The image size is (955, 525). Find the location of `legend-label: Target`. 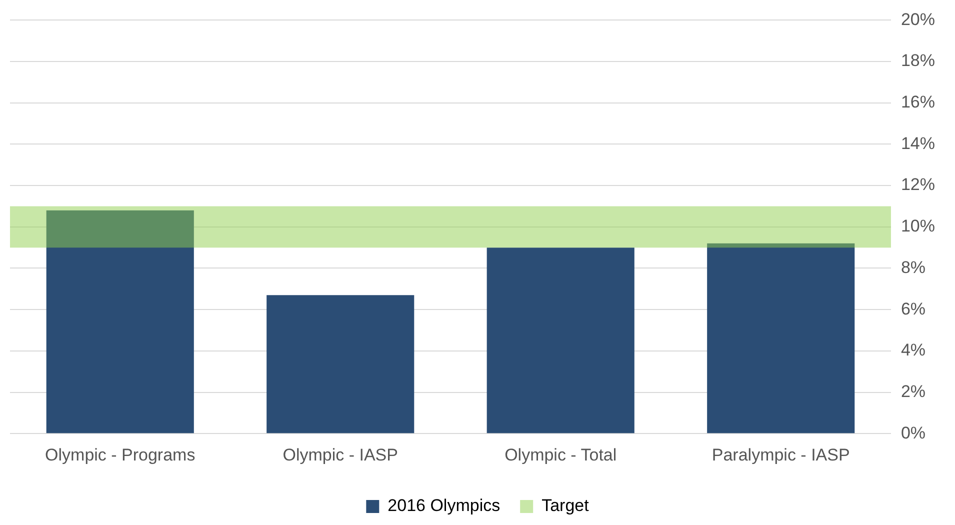

legend-label: Target is located at coordinates (566, 506).